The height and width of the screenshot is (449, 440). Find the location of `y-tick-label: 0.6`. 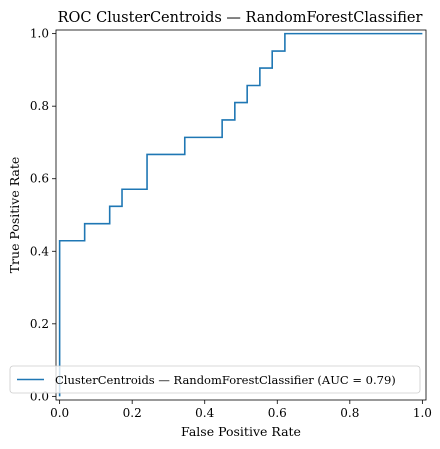

y-tick-label: 0.6 is located at coordinates (39, 179).